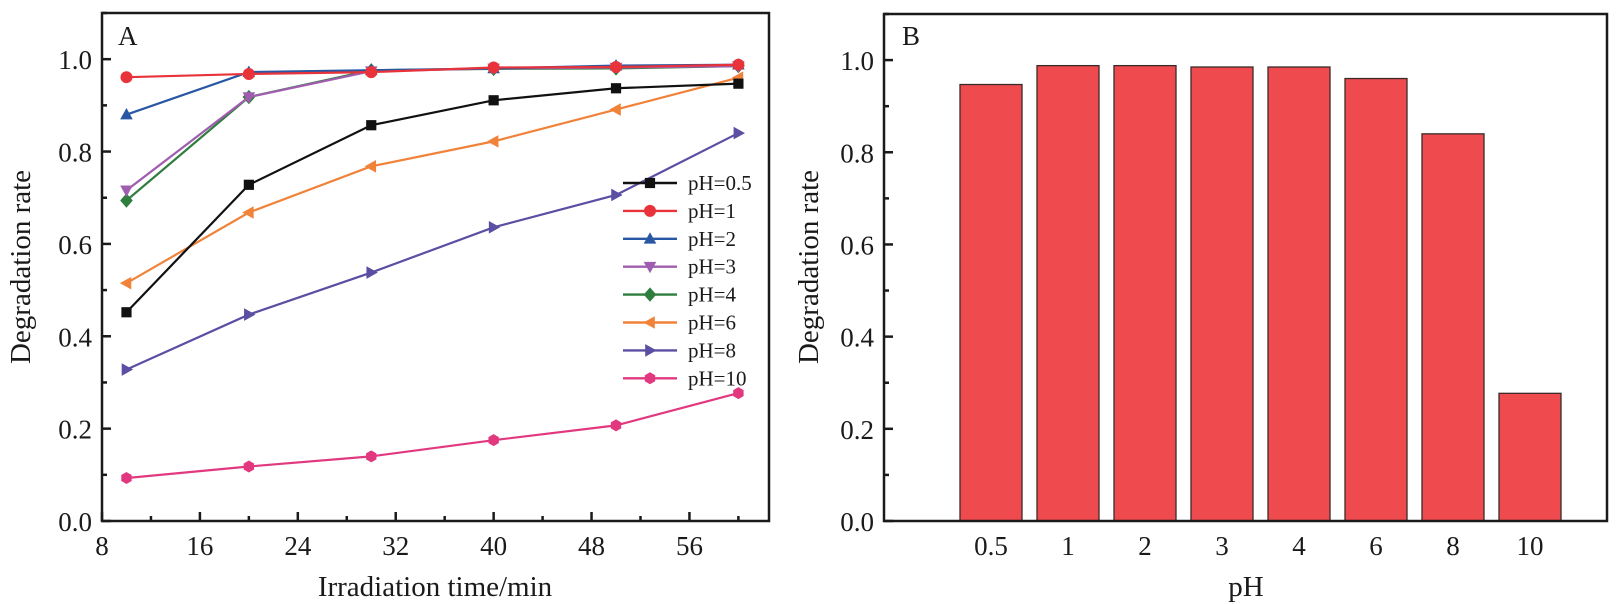 This screenshot has width=1622, height=604. What do you see at coordinates (298, 546) in the screenshot?
I see `x-tick-label: 24` at bounding box center [298, 546].